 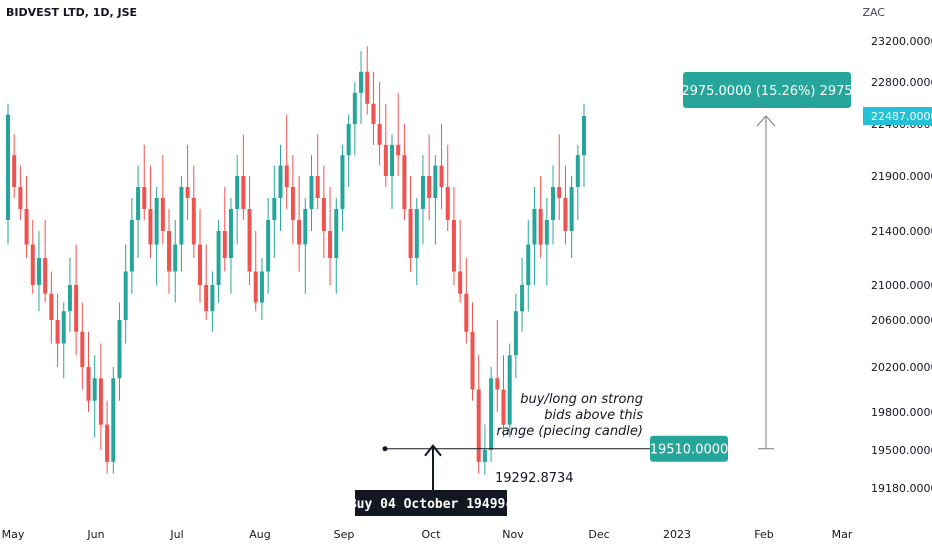 I want to click on x-tick-label: 2023, so click(x=677, y=534).